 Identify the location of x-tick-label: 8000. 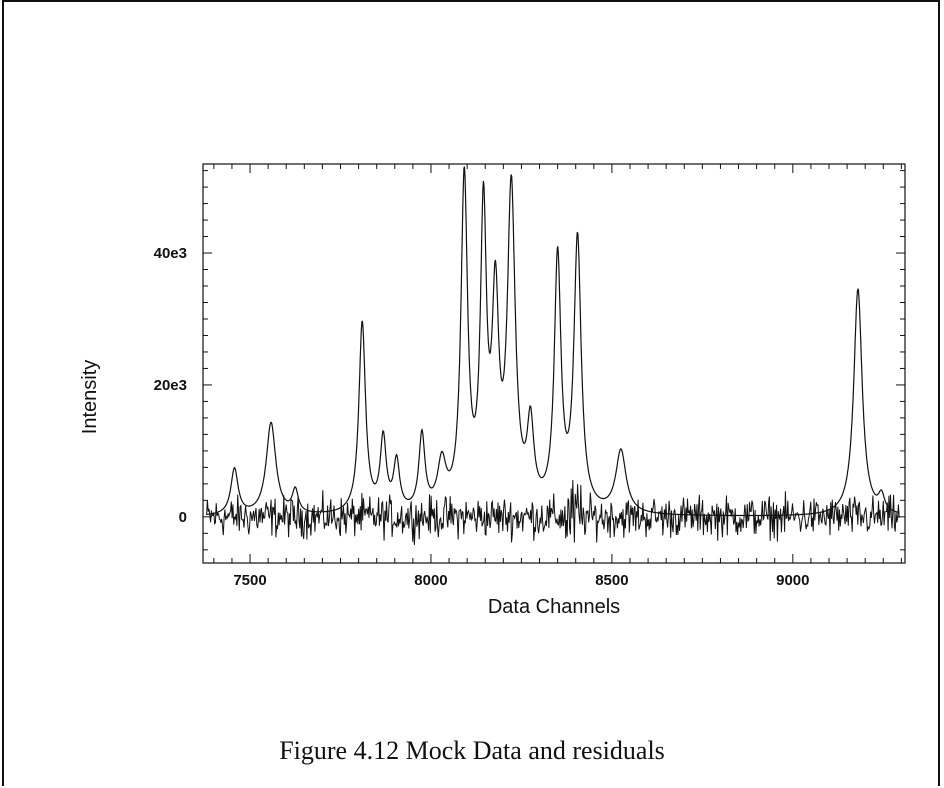
(430, 580).